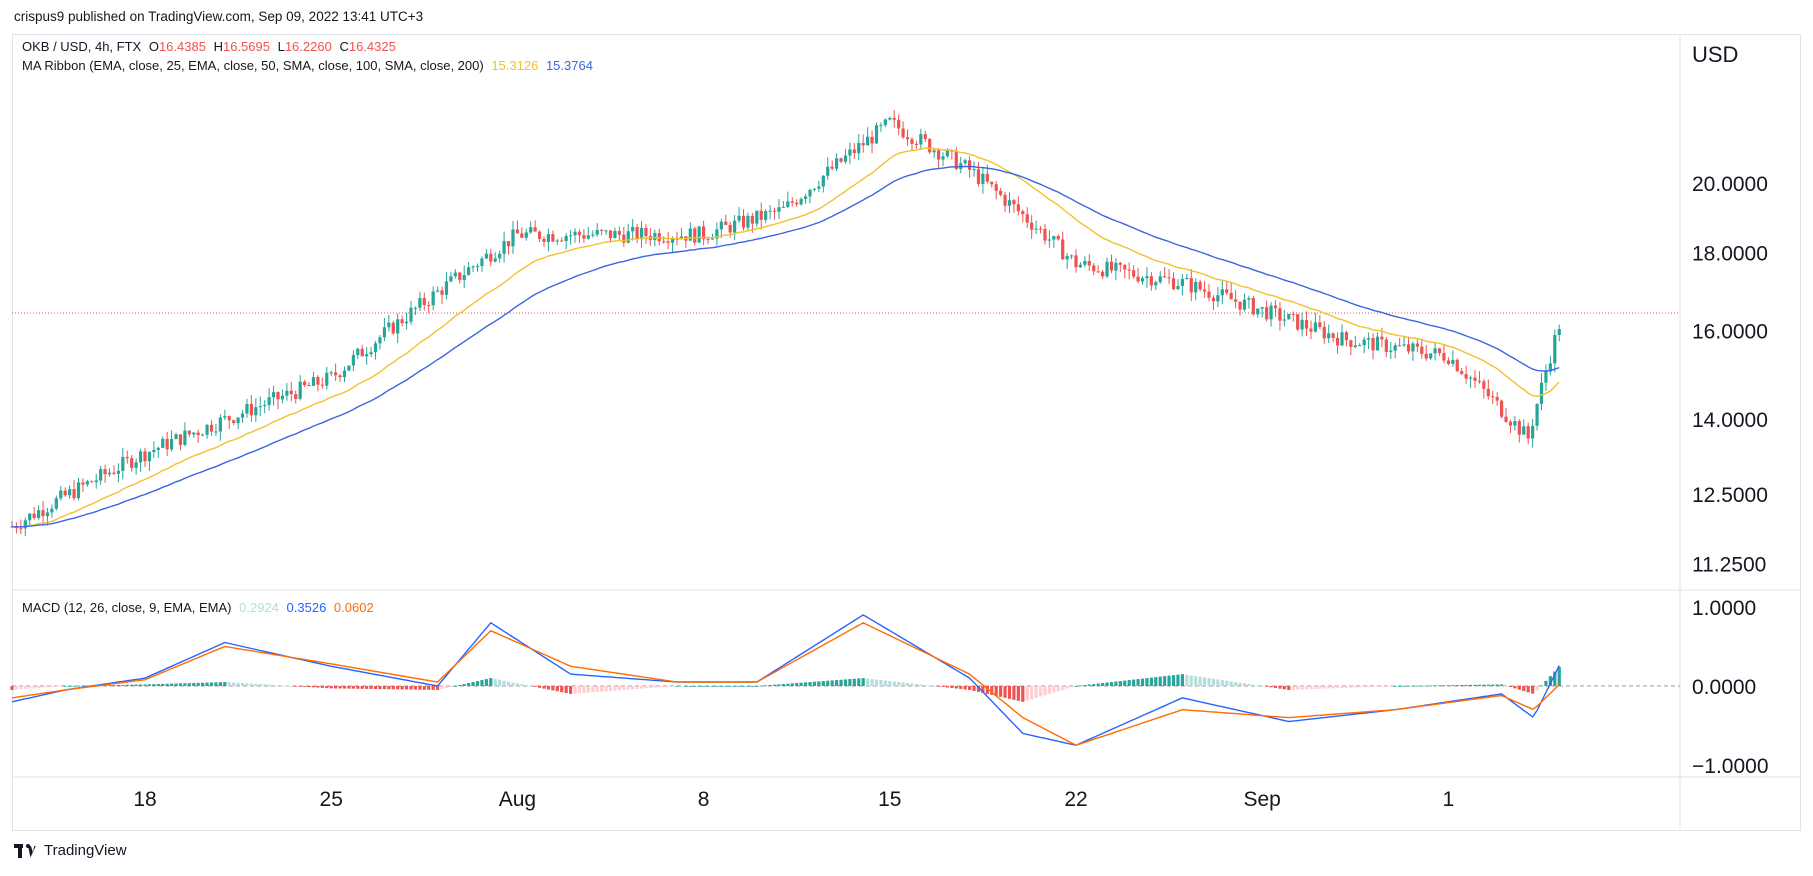 This screenshot has width=1813, height=876. Describe the element at coordinates (153, 46) in the screenshot. I see `open-label: O` at that location.